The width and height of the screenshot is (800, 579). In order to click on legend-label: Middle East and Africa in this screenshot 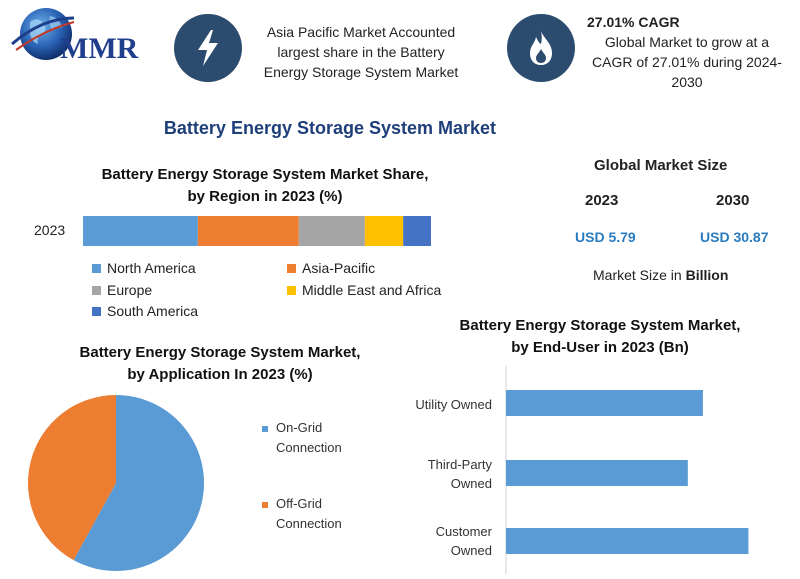, I will do `click(372, 290)`.